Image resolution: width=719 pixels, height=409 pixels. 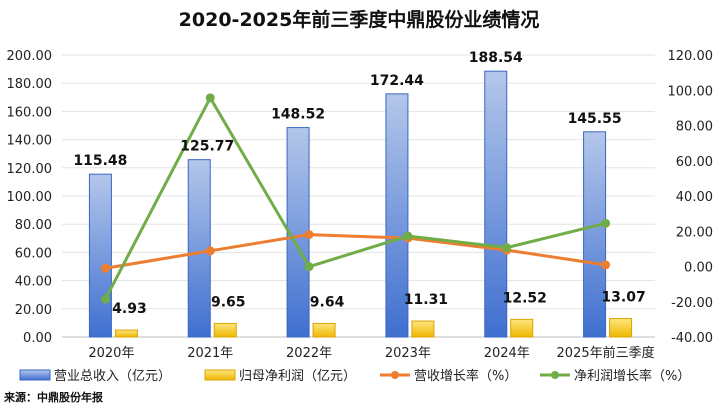 What do you see at coordinates (33, 310) in the screenshot?
I see `left-tick-label: 20.00` at bounding box center [33, 310].